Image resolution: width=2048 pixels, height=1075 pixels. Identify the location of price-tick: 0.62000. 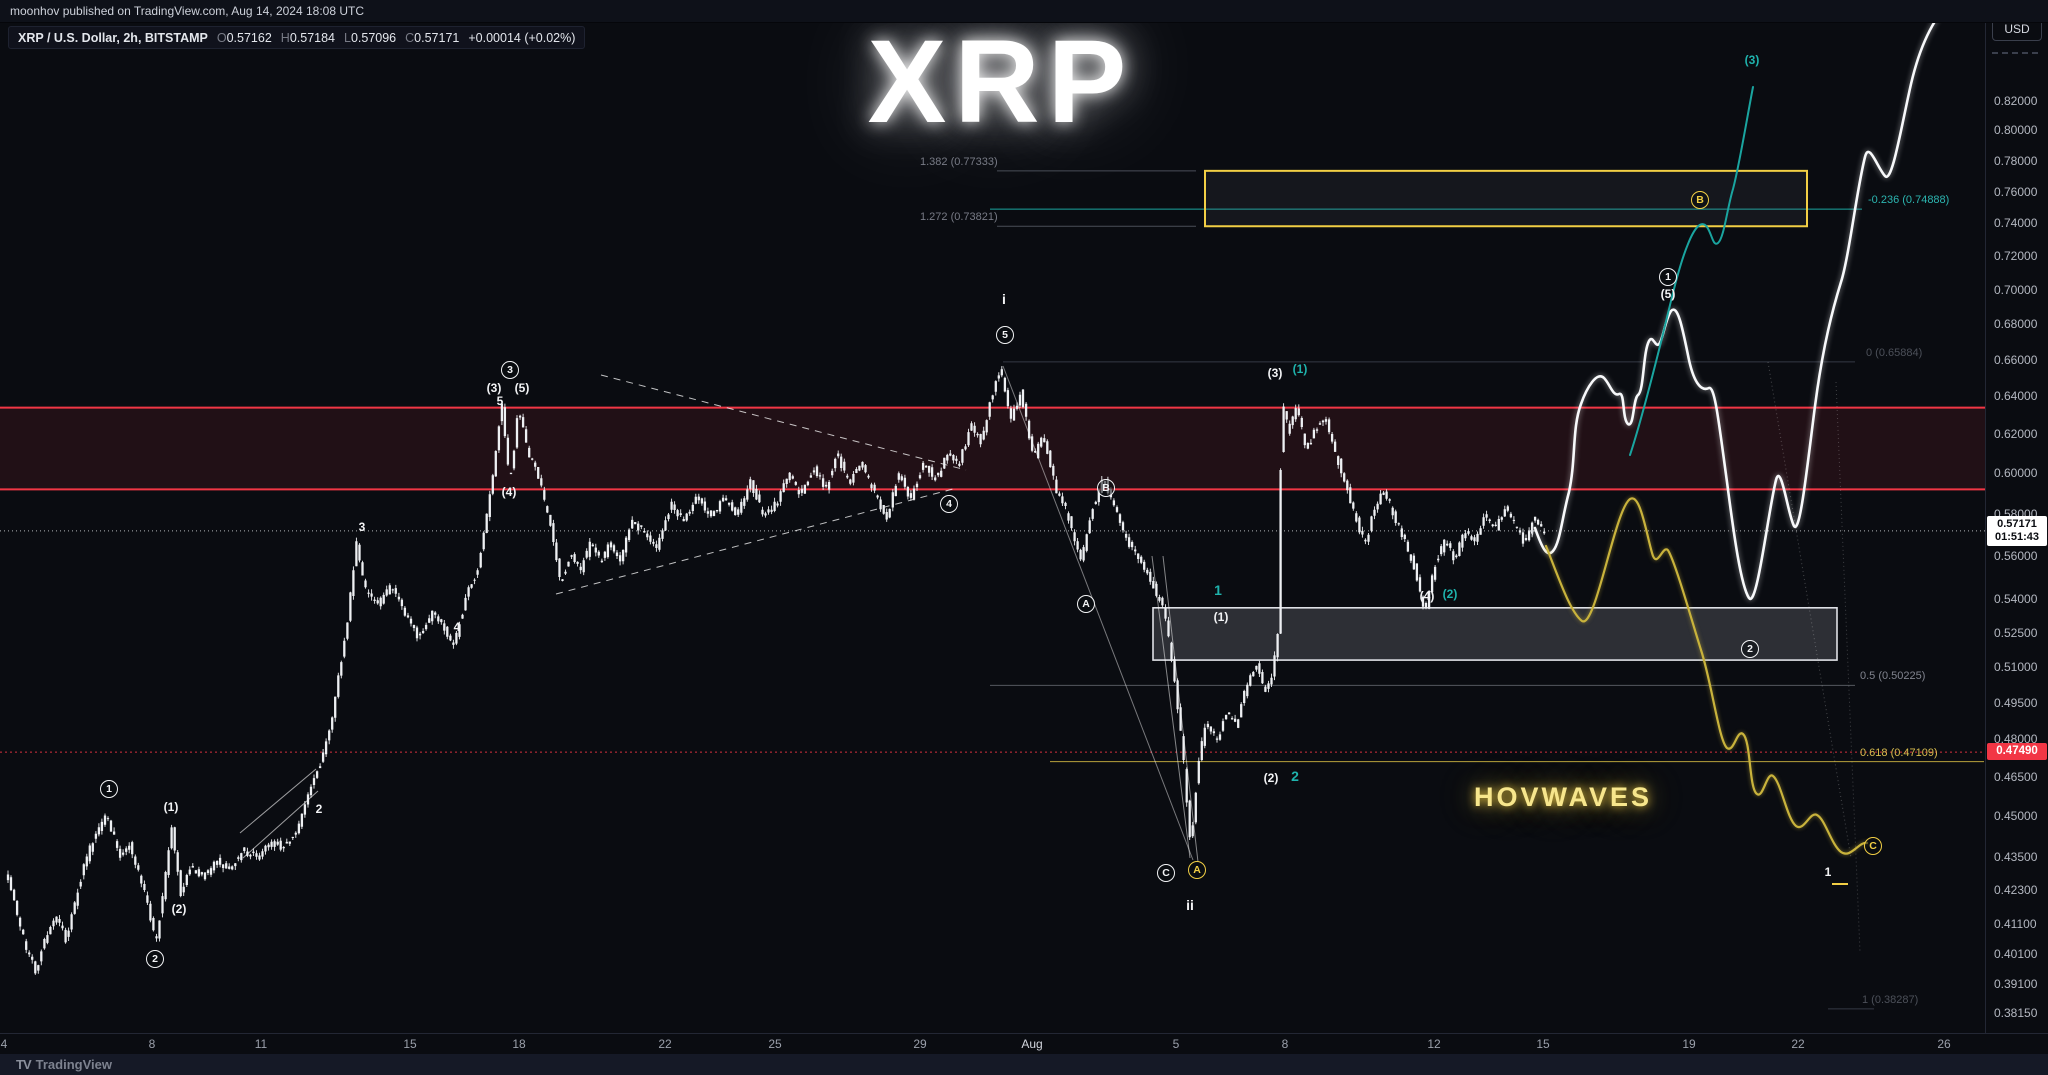
(2016, 434).